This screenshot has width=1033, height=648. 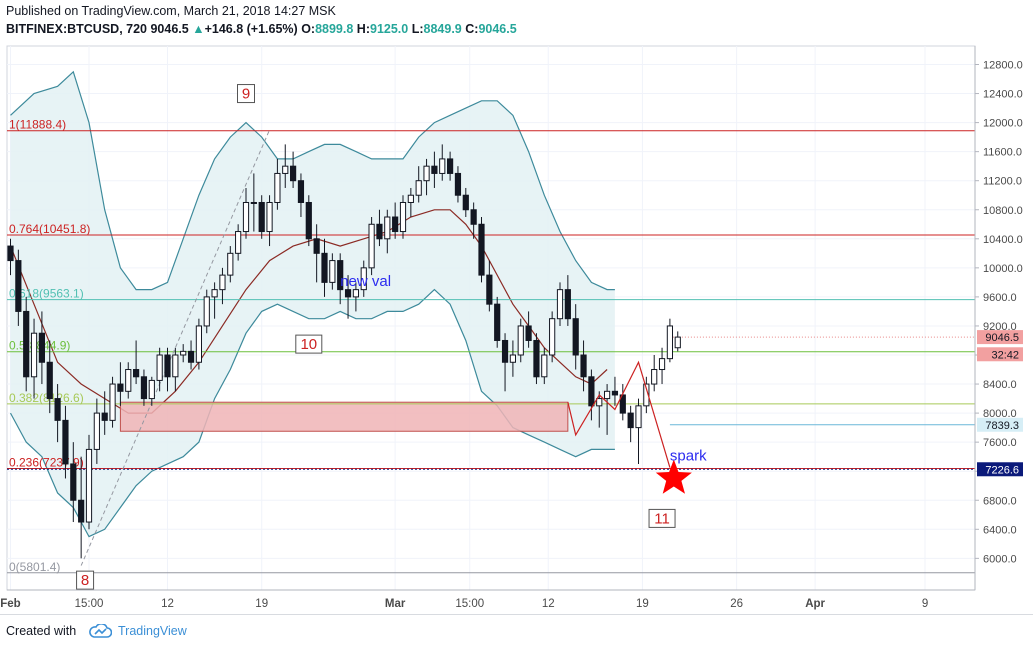 What do you see at coordinates (137, 631) in the screenshot?
I see `tradingview-logo-link: TradingView` at bounding box center [137, 631].